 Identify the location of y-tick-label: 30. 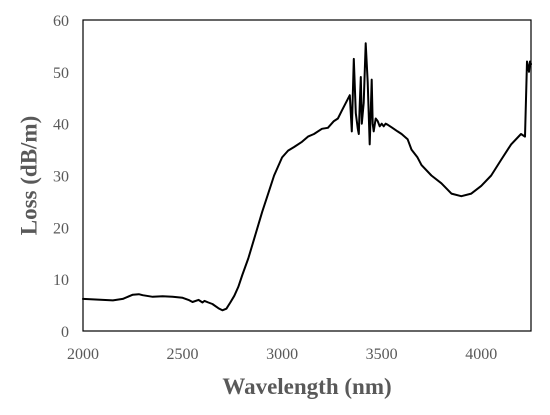
(61, 177).